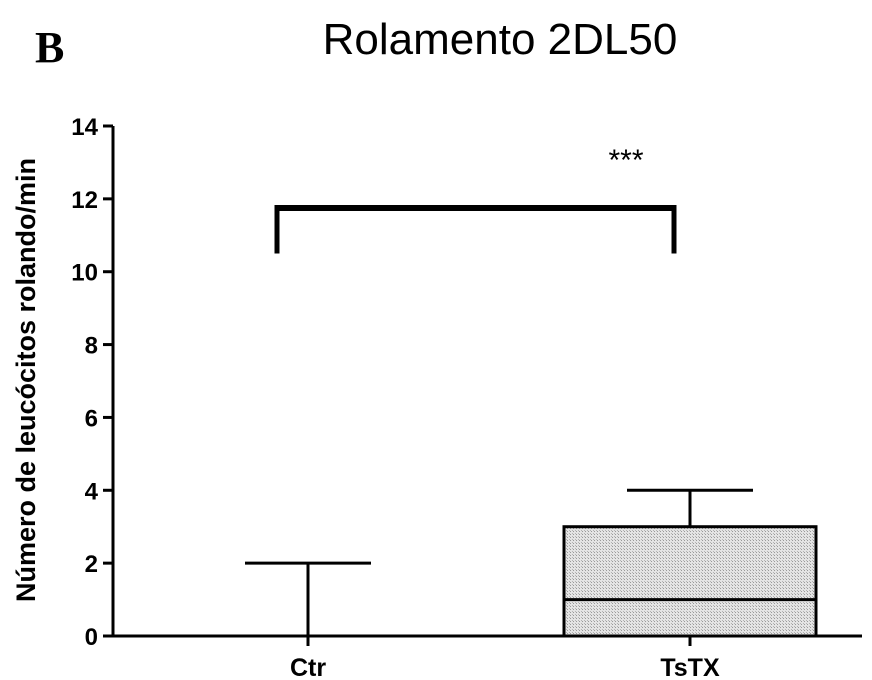 This screenshot has height=680, width=872. I want to click on significance-annotation: ***, so click(475, 199).